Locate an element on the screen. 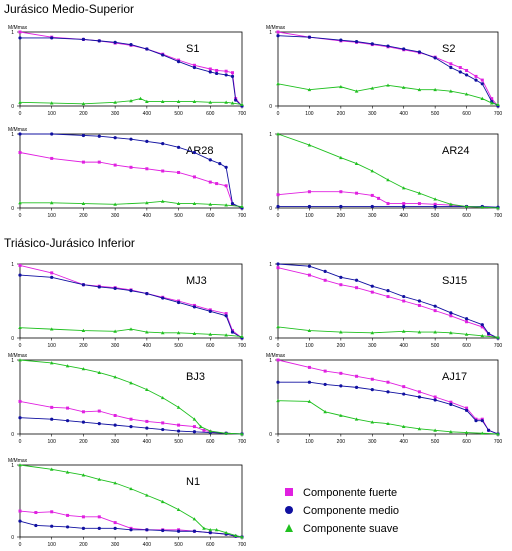  n1-series-componente-fuerte-line is located at coordinates (131, 524).